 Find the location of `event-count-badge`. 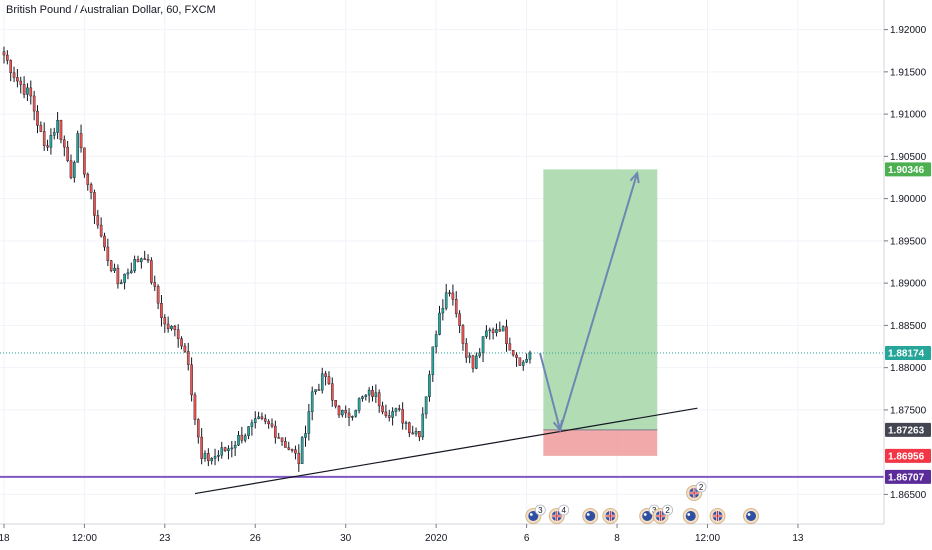

event-count-badge is located at coordinates (701, 487).